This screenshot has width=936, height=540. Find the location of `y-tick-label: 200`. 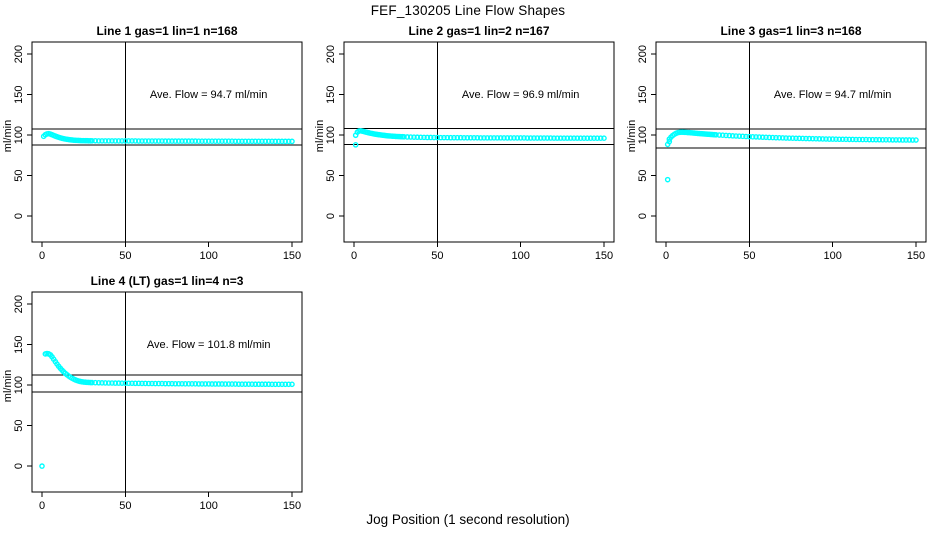

y-tick-label: 200 is located at coordinates (19, 304).